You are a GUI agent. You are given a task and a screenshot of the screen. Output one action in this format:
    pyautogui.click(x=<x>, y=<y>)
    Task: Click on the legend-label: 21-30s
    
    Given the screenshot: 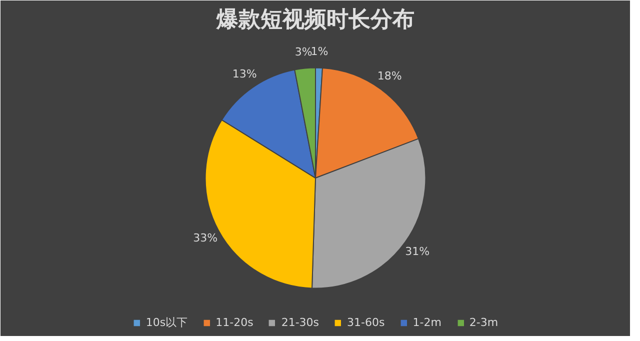 What is the action you would take?
    pyautogui.click(x=300, y=322)
    